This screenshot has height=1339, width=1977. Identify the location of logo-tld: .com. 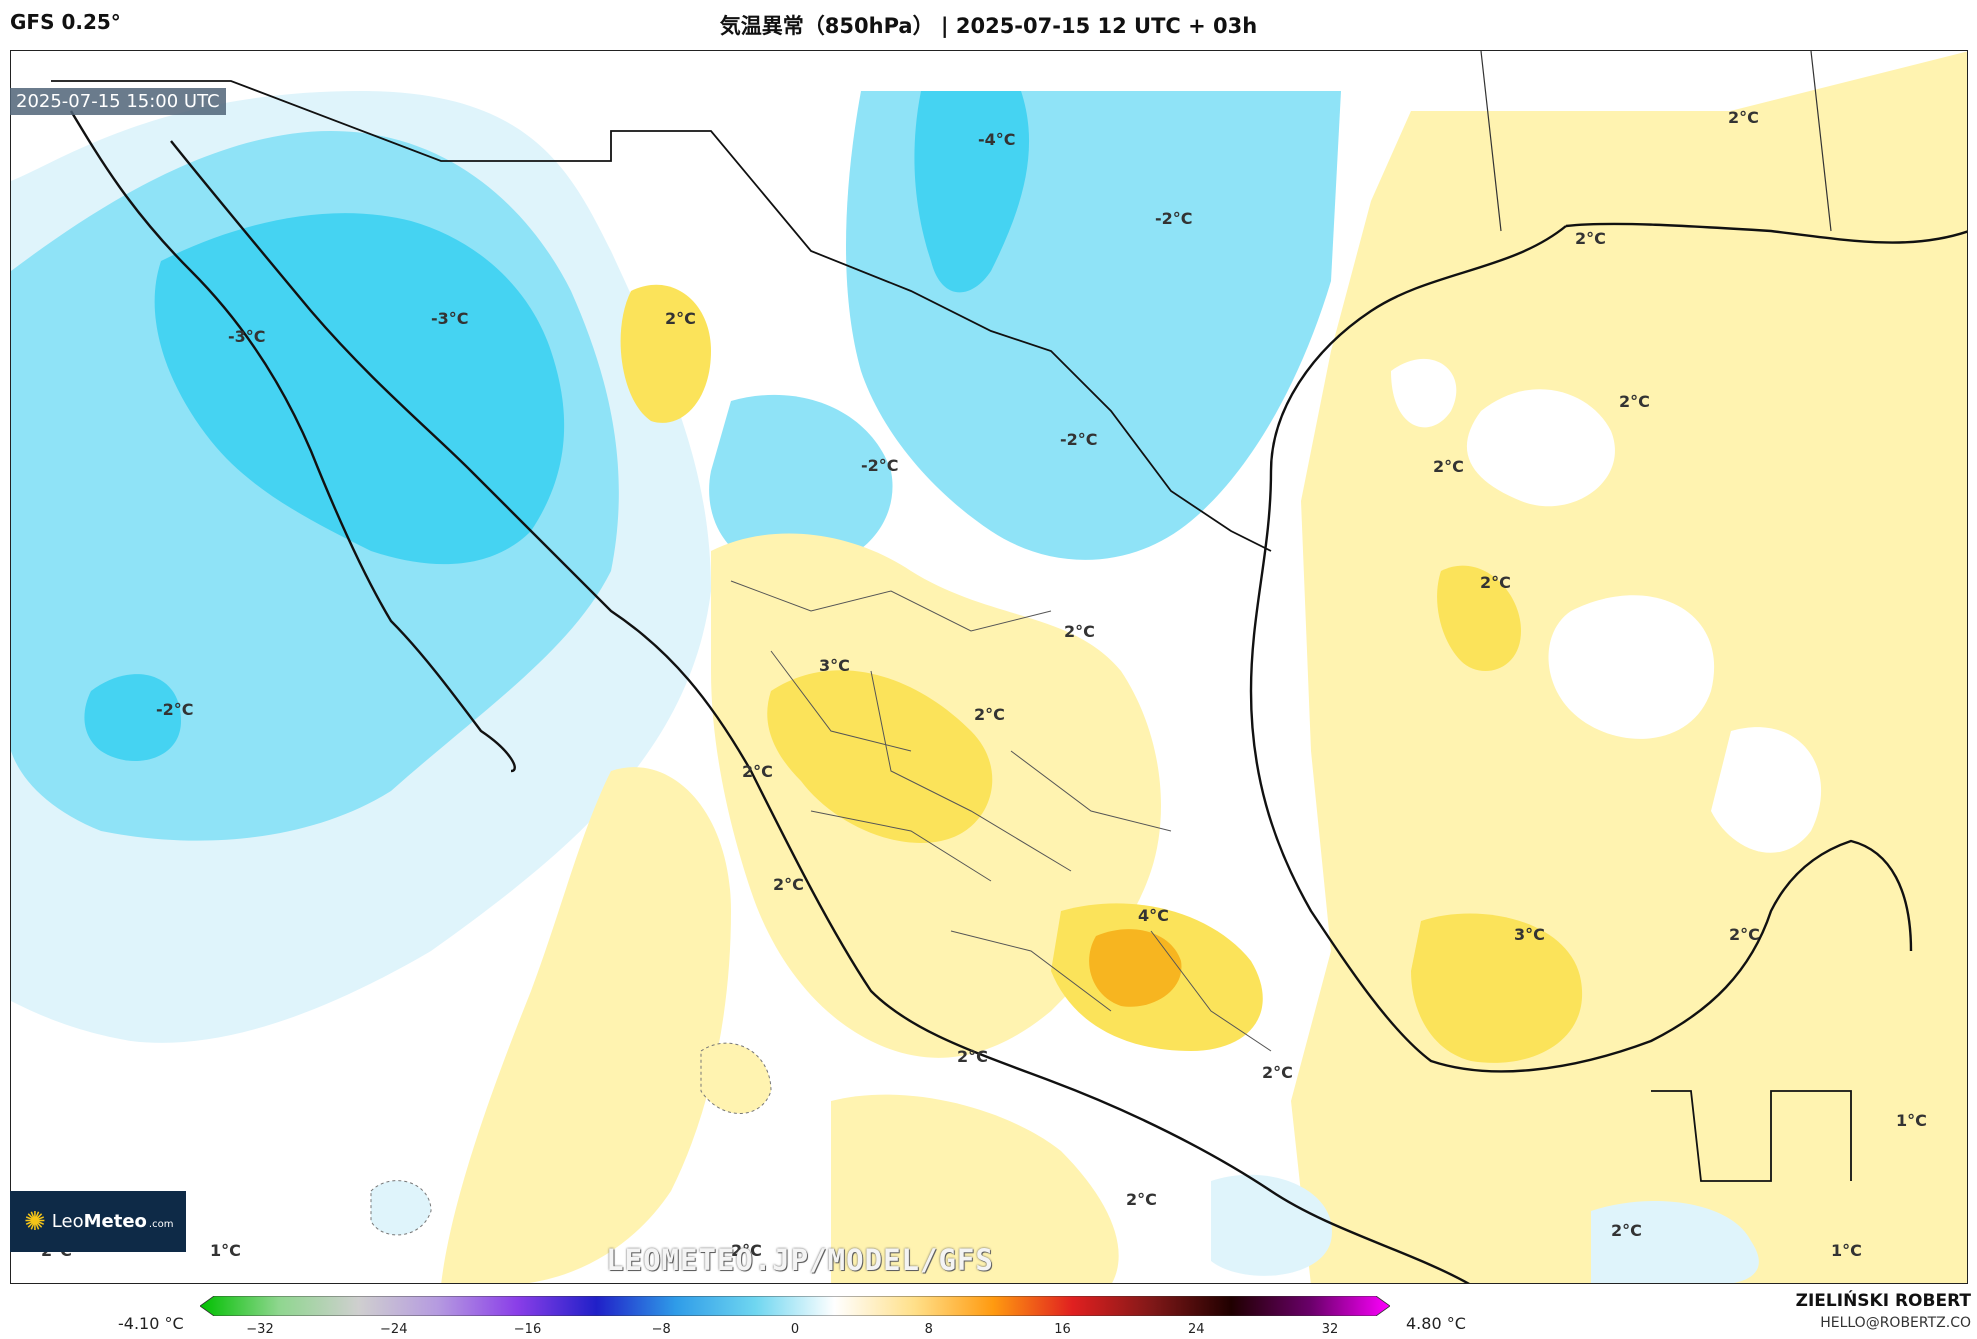
(161, 1224).